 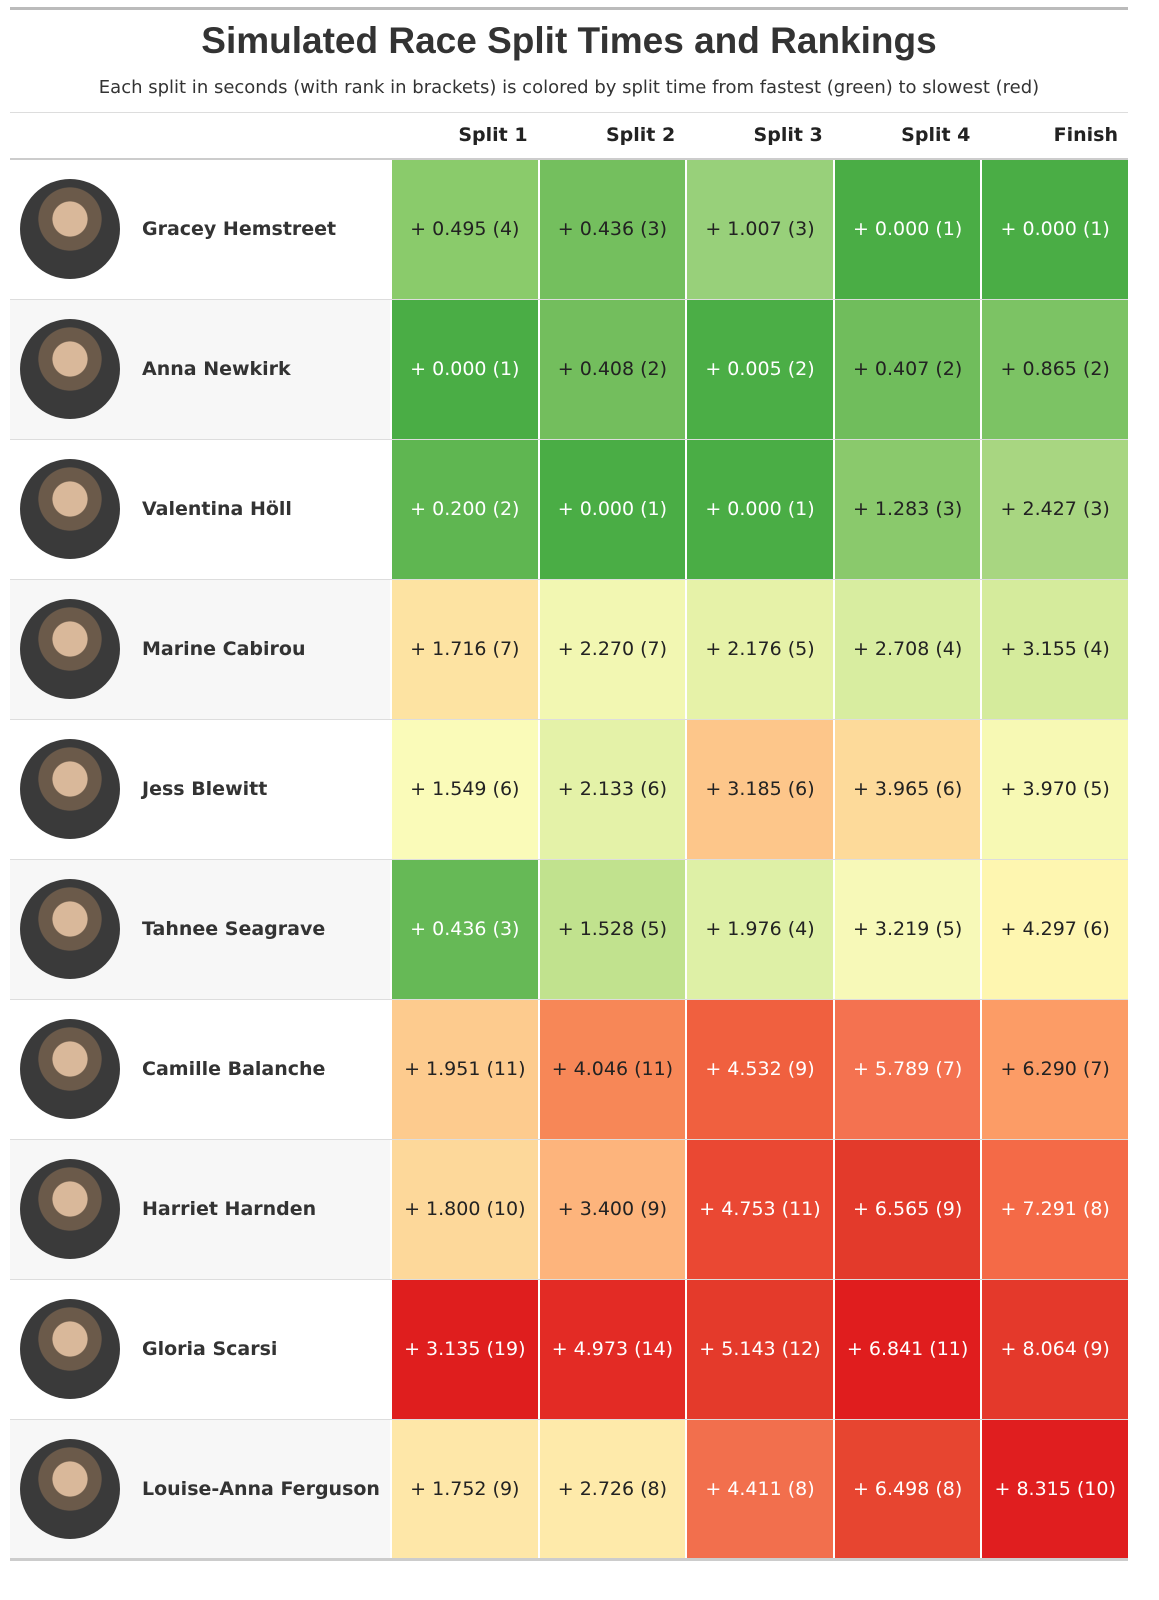 What do you see at coordinates (464, 1209) in the screenshot?
I see `split-cell: + 1.800 (10)` at bounding box center [464, 1209].